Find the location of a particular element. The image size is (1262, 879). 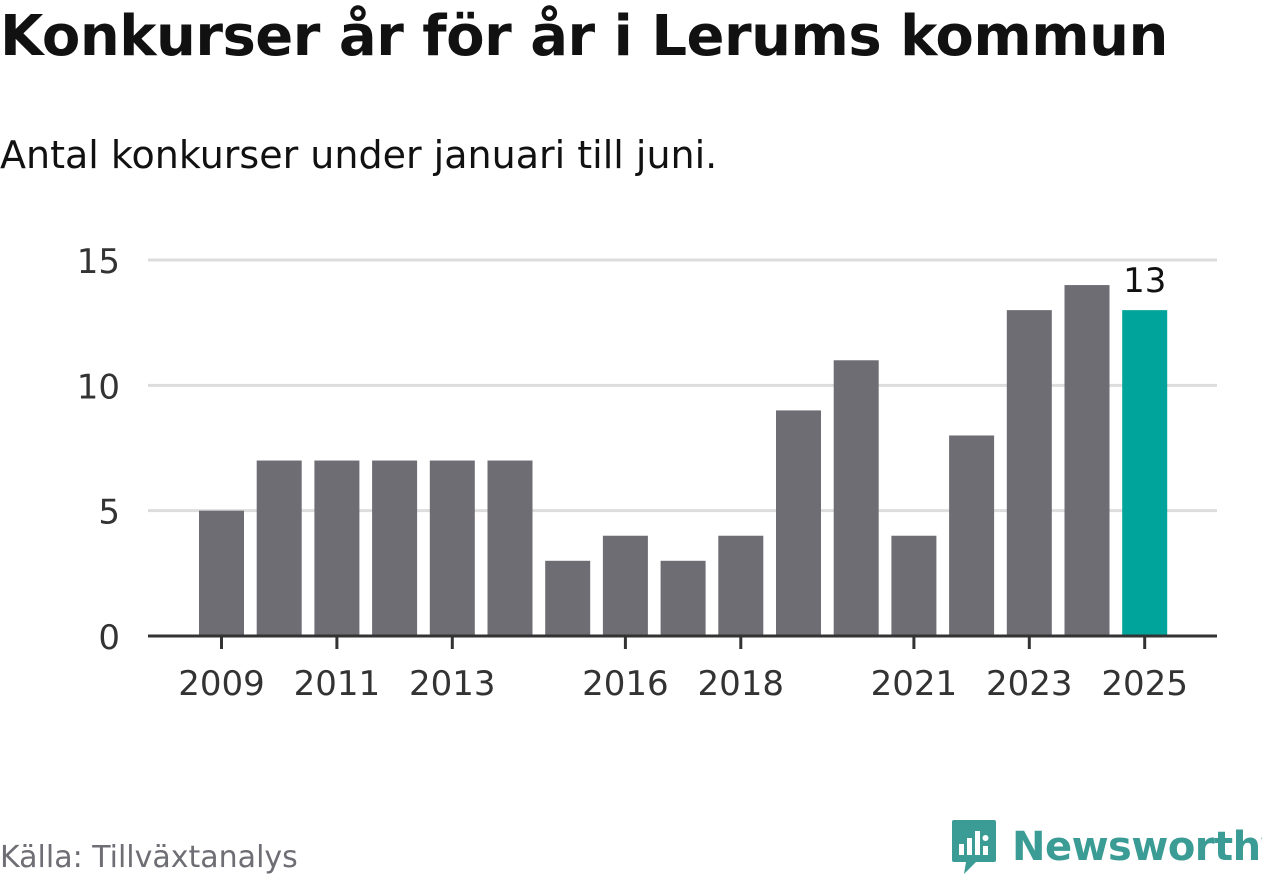

y-tick-label: 5 is located at coordinates (109, 513).